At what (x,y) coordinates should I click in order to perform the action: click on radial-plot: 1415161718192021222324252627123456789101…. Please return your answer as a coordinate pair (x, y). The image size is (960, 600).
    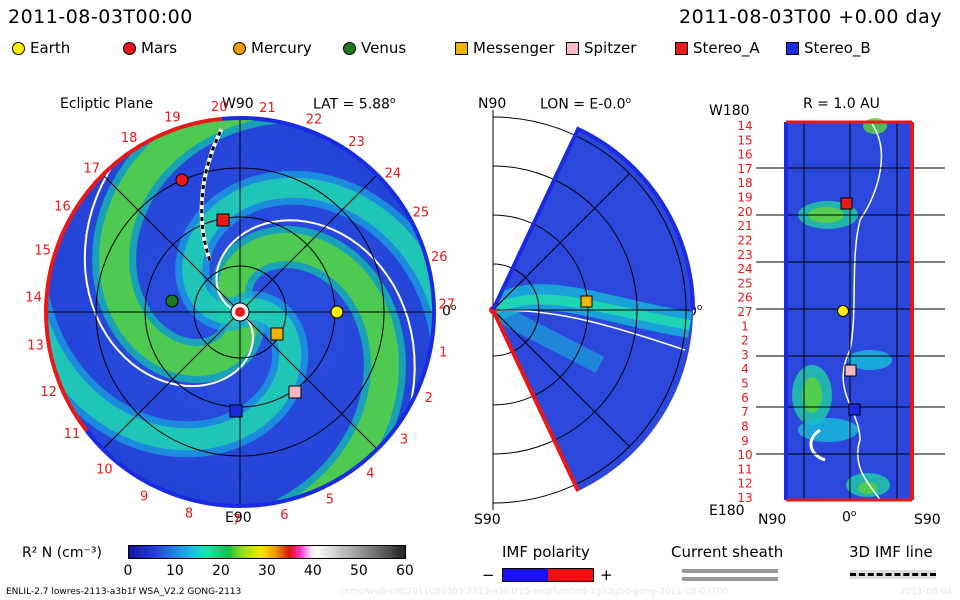
    Looking at the image, I should click on (841, 311).